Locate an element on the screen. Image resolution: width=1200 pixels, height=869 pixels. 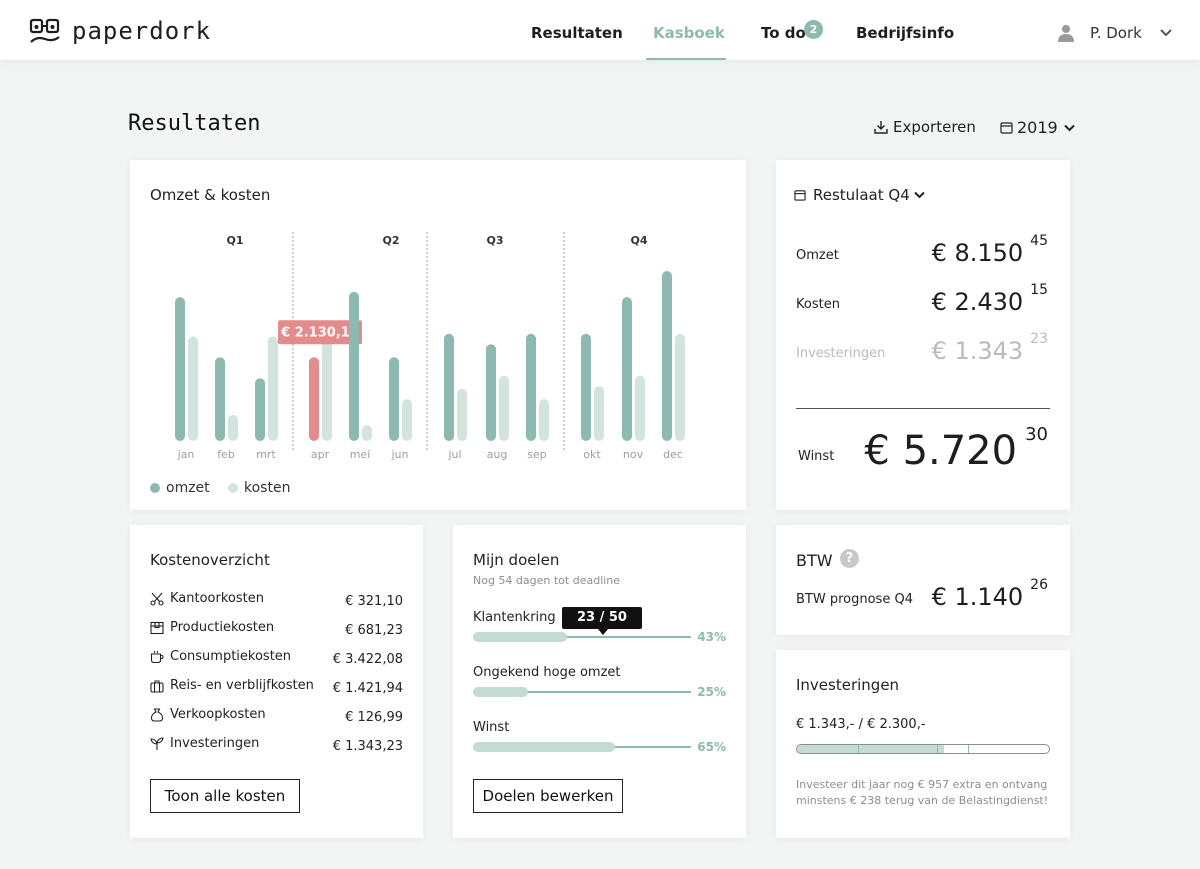
month-label: jul is located at coordinates (454, 454).